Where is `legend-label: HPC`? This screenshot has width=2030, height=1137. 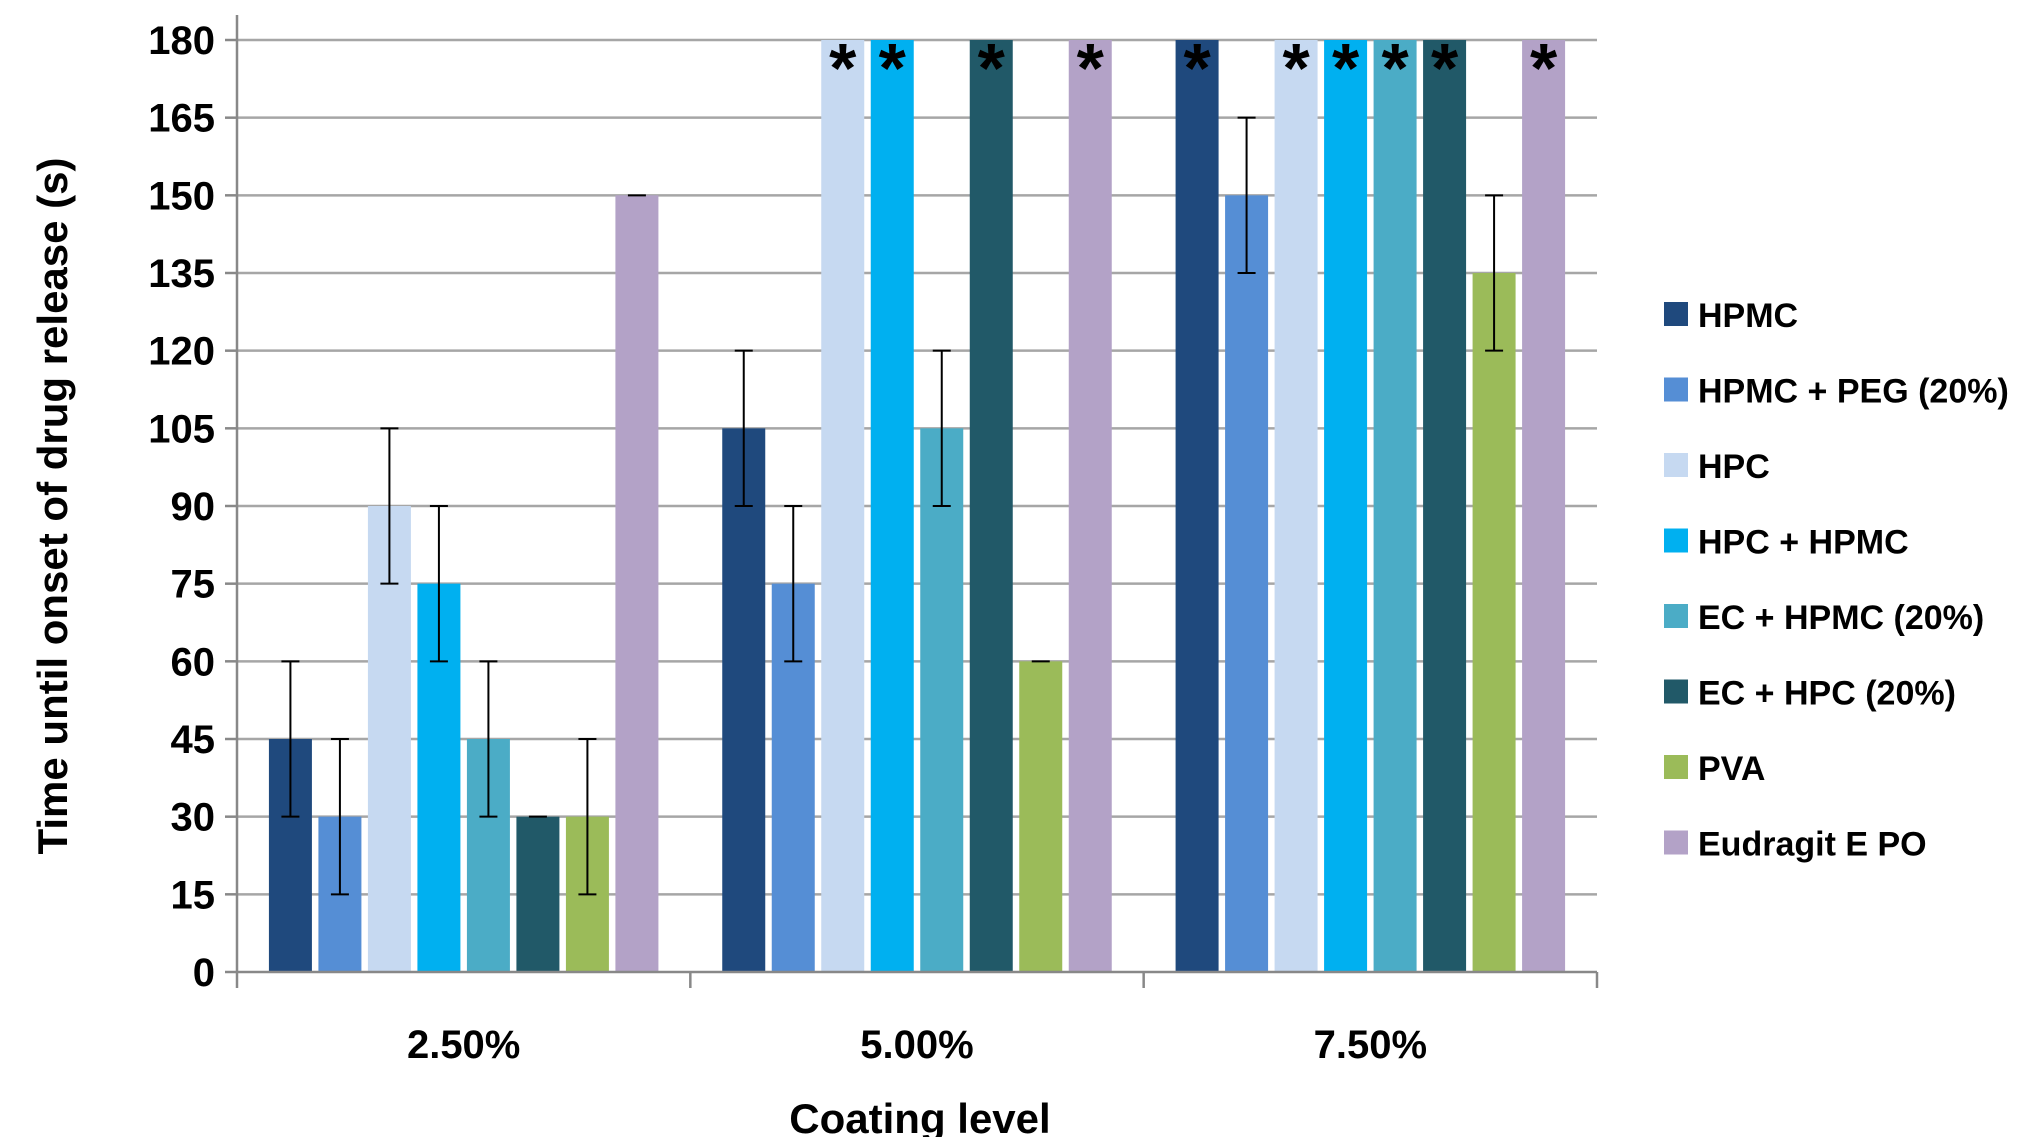 legend-label: HPC is located at coordinates (1734, 467).